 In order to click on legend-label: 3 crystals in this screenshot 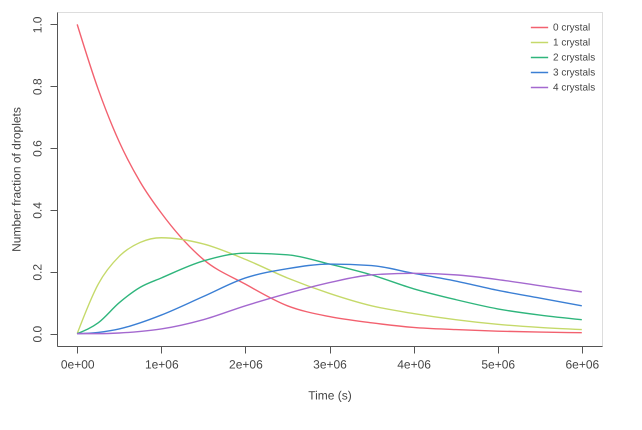, I will do `click(574, 73)`.